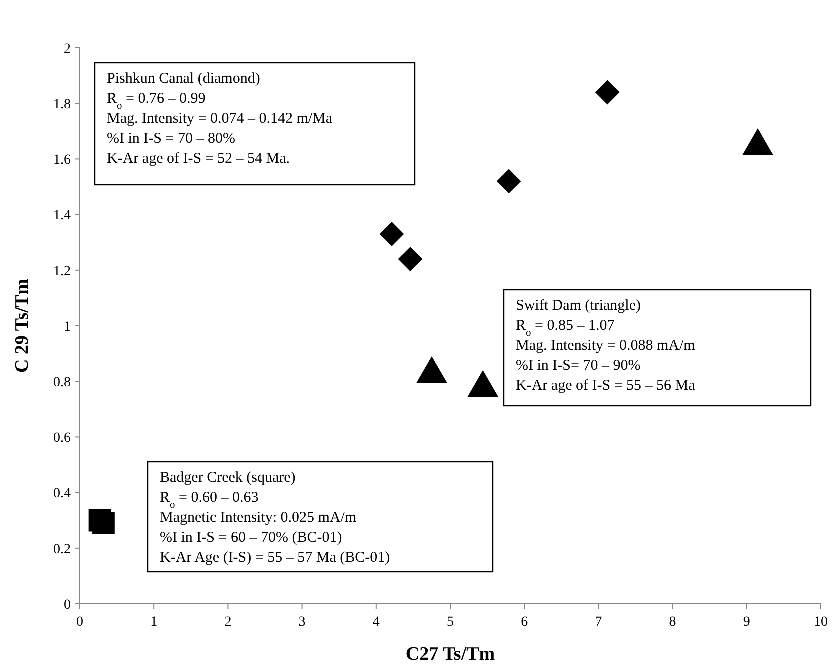  What do you see at coordinates (62, 494) in the screenshot?
I see `y-tick-label: 0.4` at bounding box center [62, 494].